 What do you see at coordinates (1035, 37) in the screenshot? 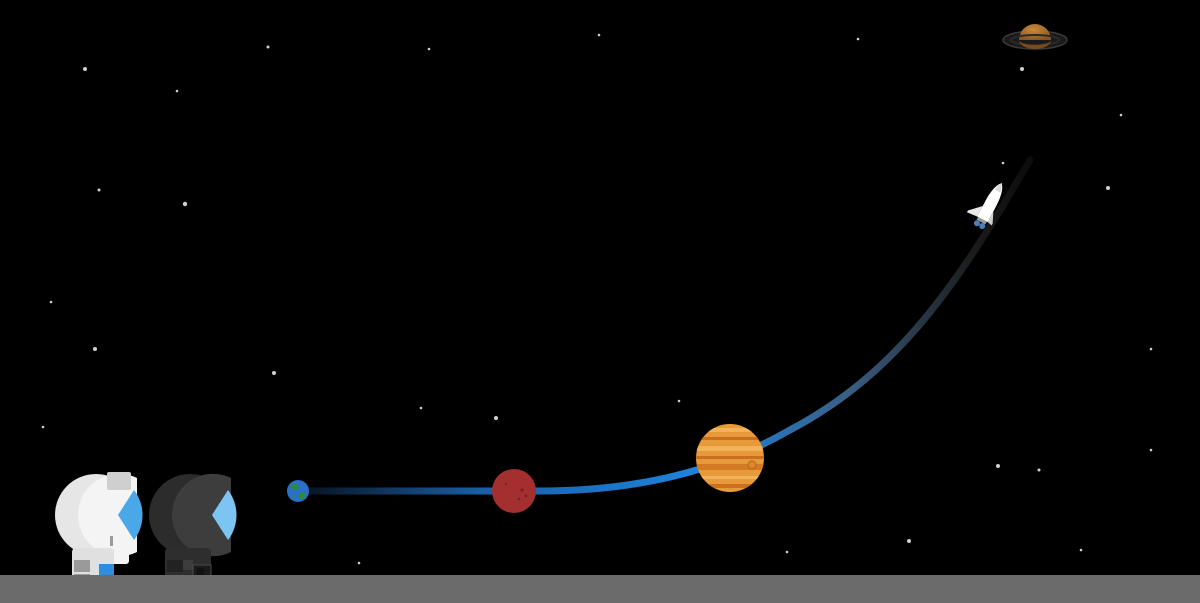
I see `saturn-planet` at bounding box center [1035, 37].